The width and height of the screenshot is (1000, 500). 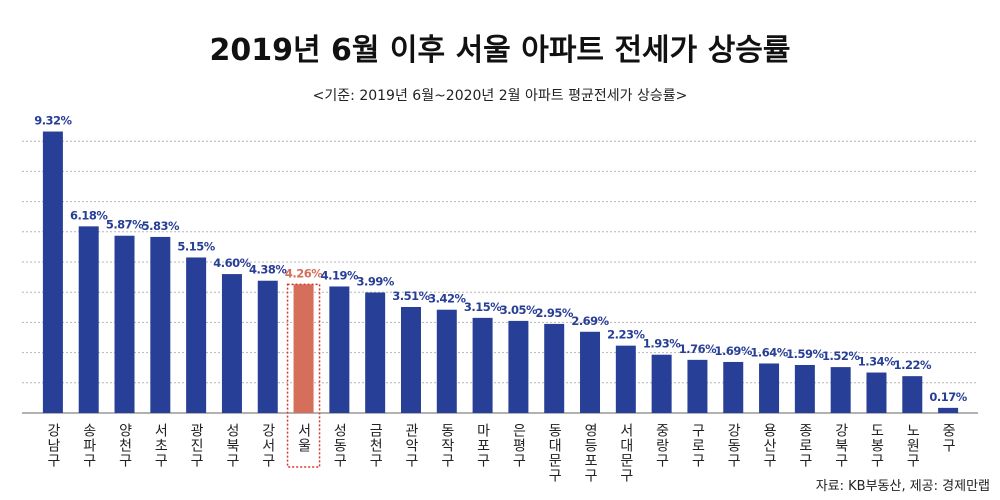 What do you see at coordinates (590, 321) in the screenshot?
I see `value-label: 2.69%` at bounding box center [590, 321].